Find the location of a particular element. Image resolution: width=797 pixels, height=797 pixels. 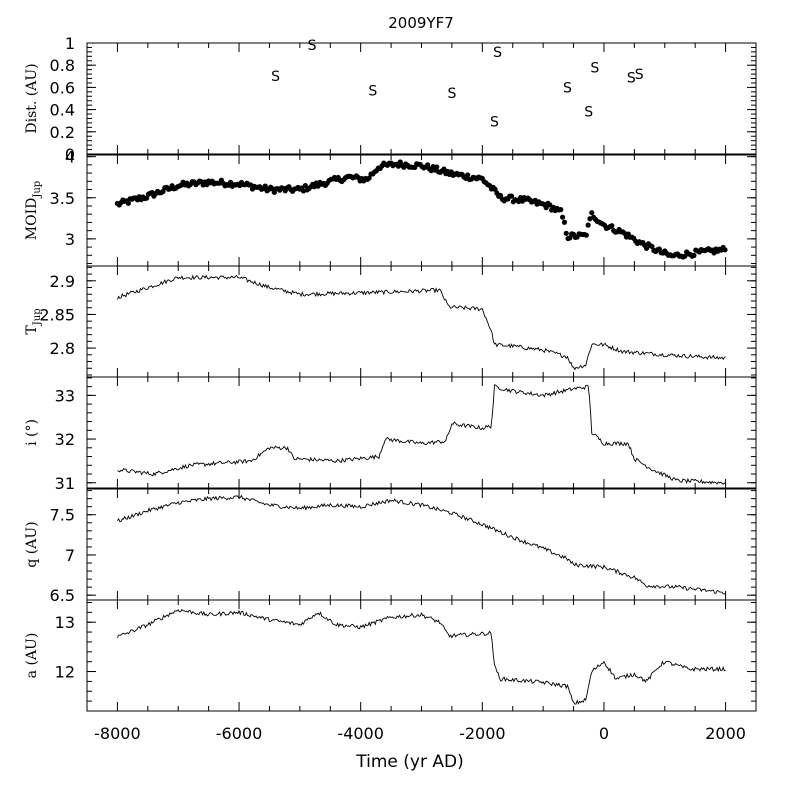

x-axis-label: Time (yr AD) is located at coordinates (409, 762).